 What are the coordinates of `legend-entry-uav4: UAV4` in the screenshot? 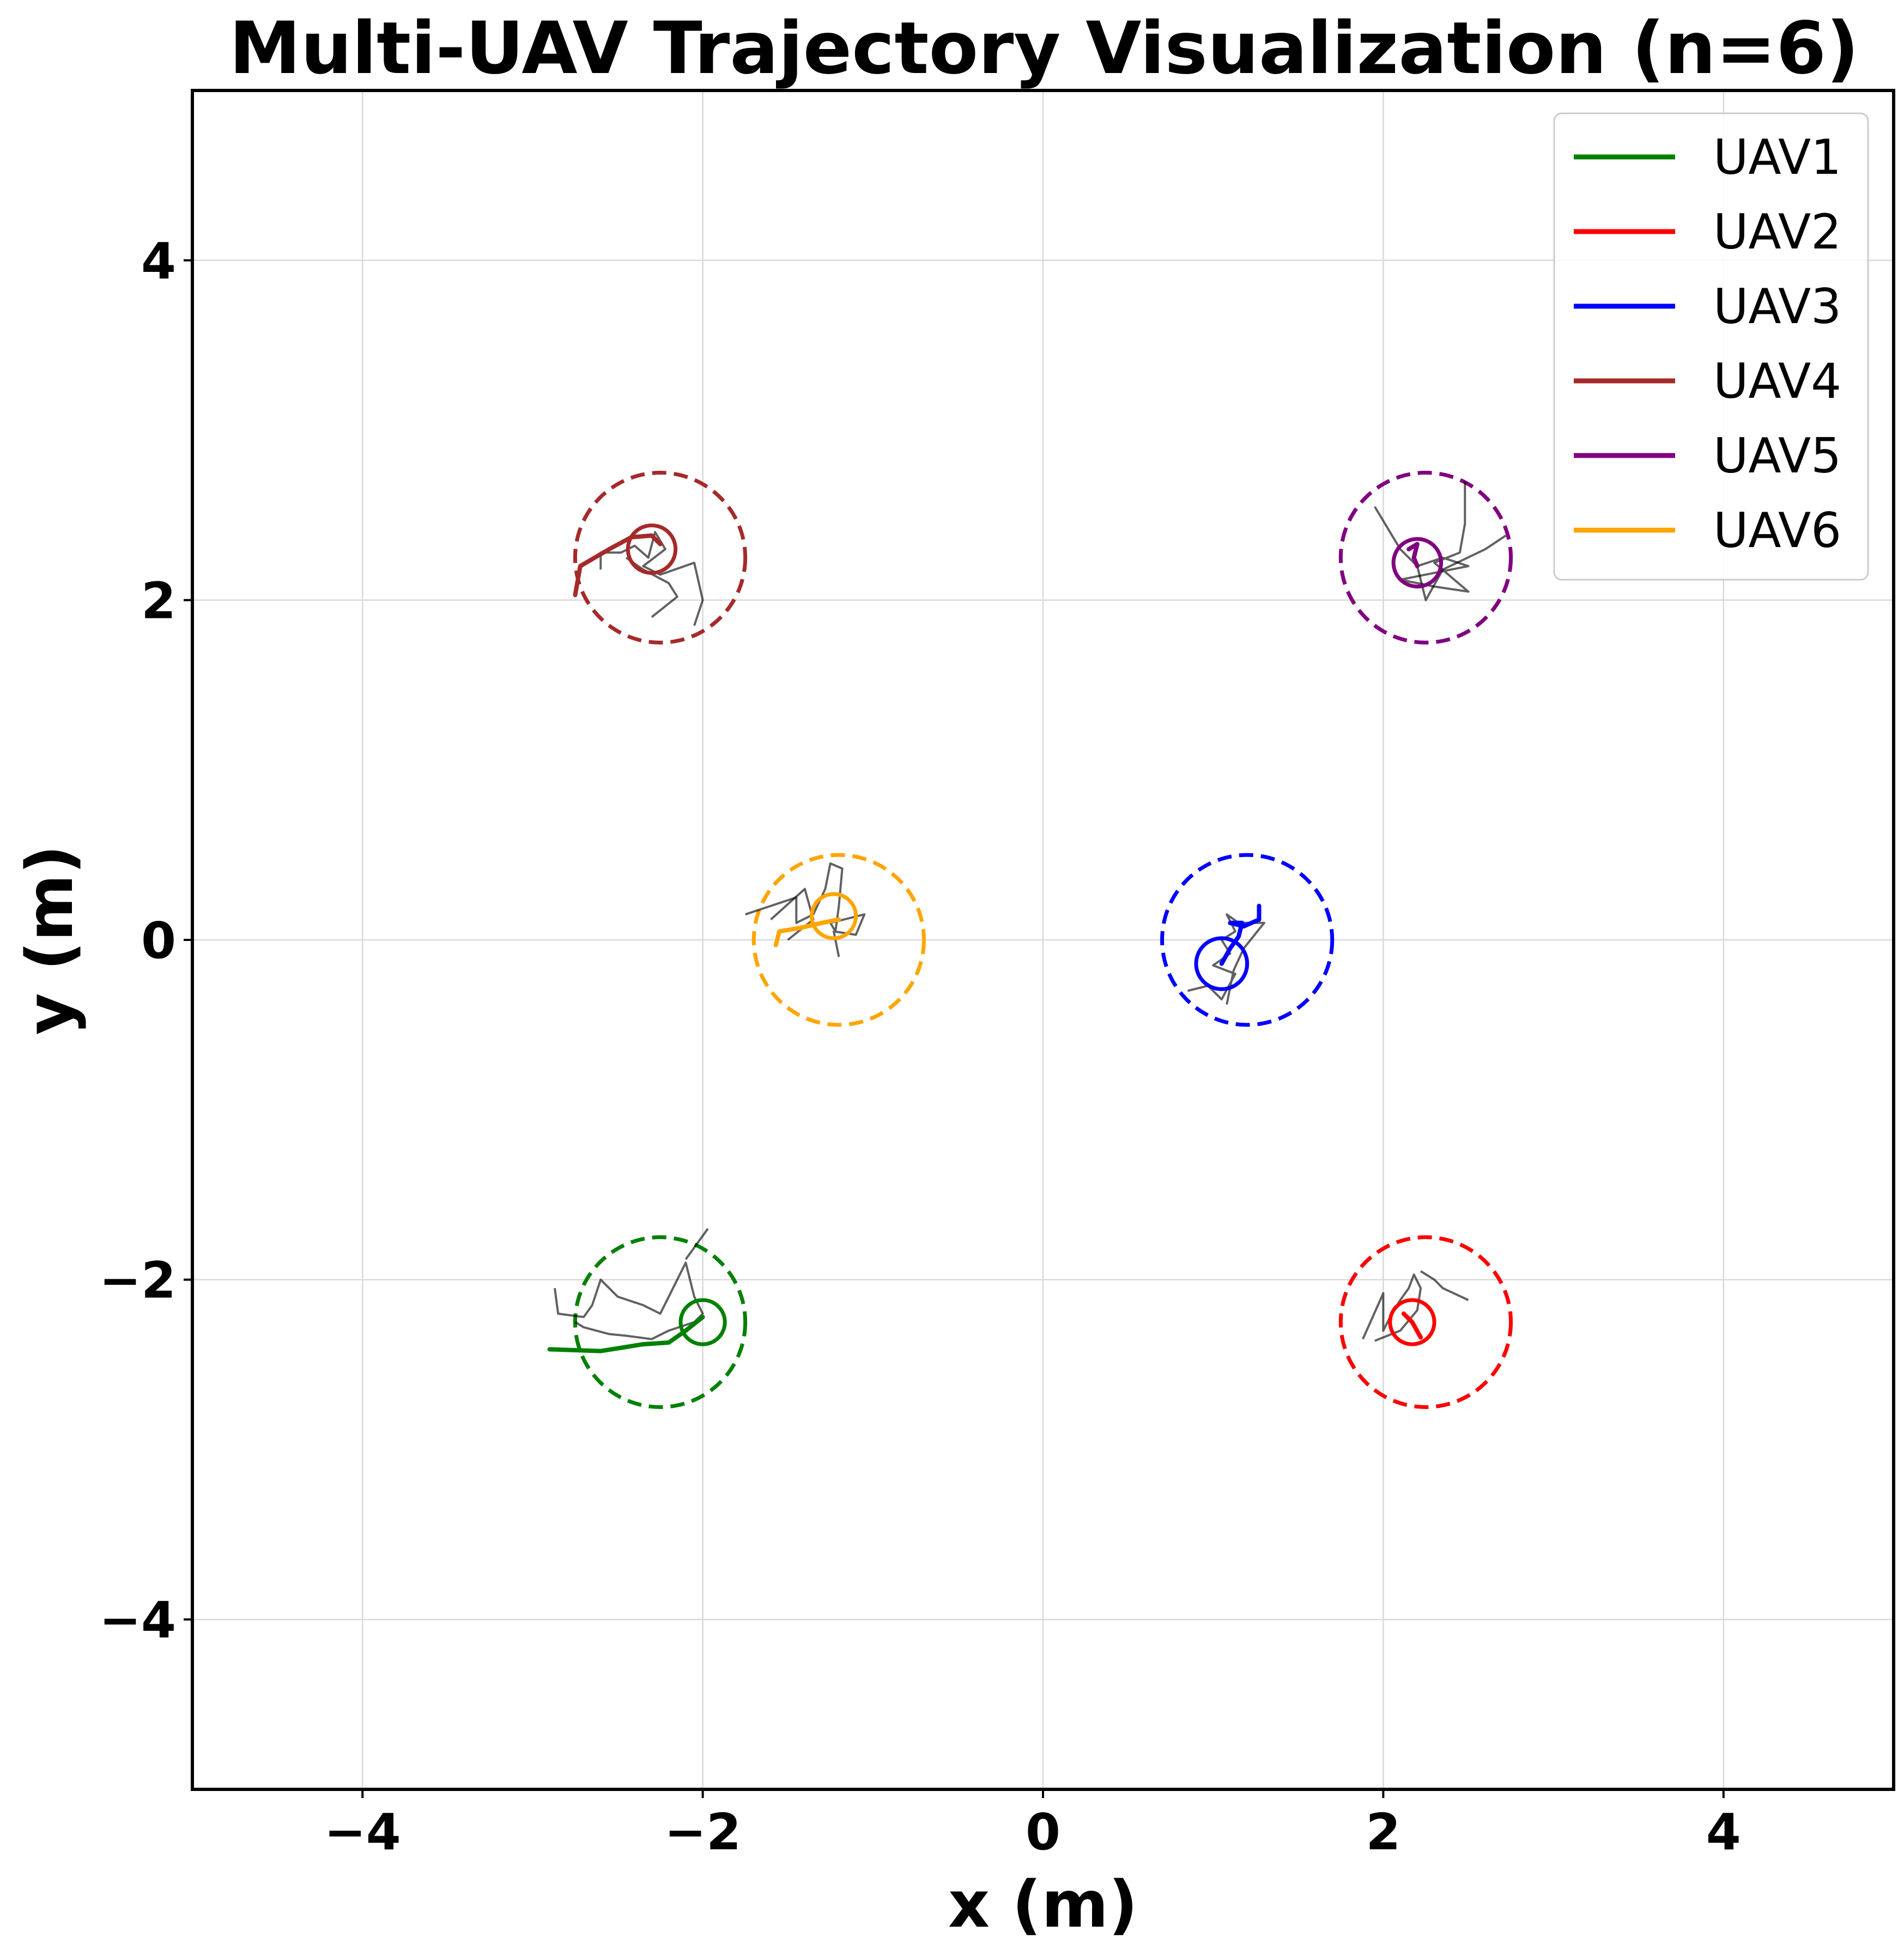 It's located at (1777, 381).